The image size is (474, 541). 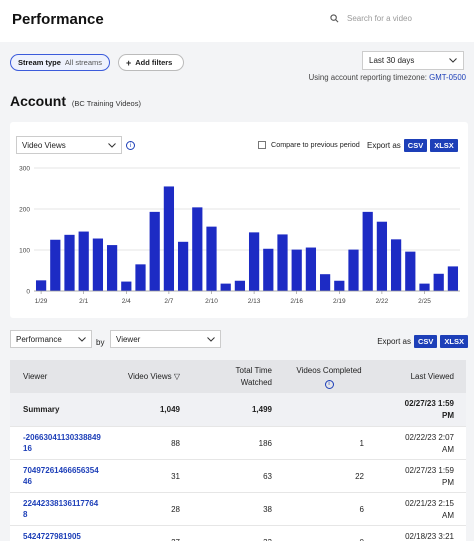 I want to click on last-viewed-value: 02/22/23 2:07 AM, so click(x=429, y=443).